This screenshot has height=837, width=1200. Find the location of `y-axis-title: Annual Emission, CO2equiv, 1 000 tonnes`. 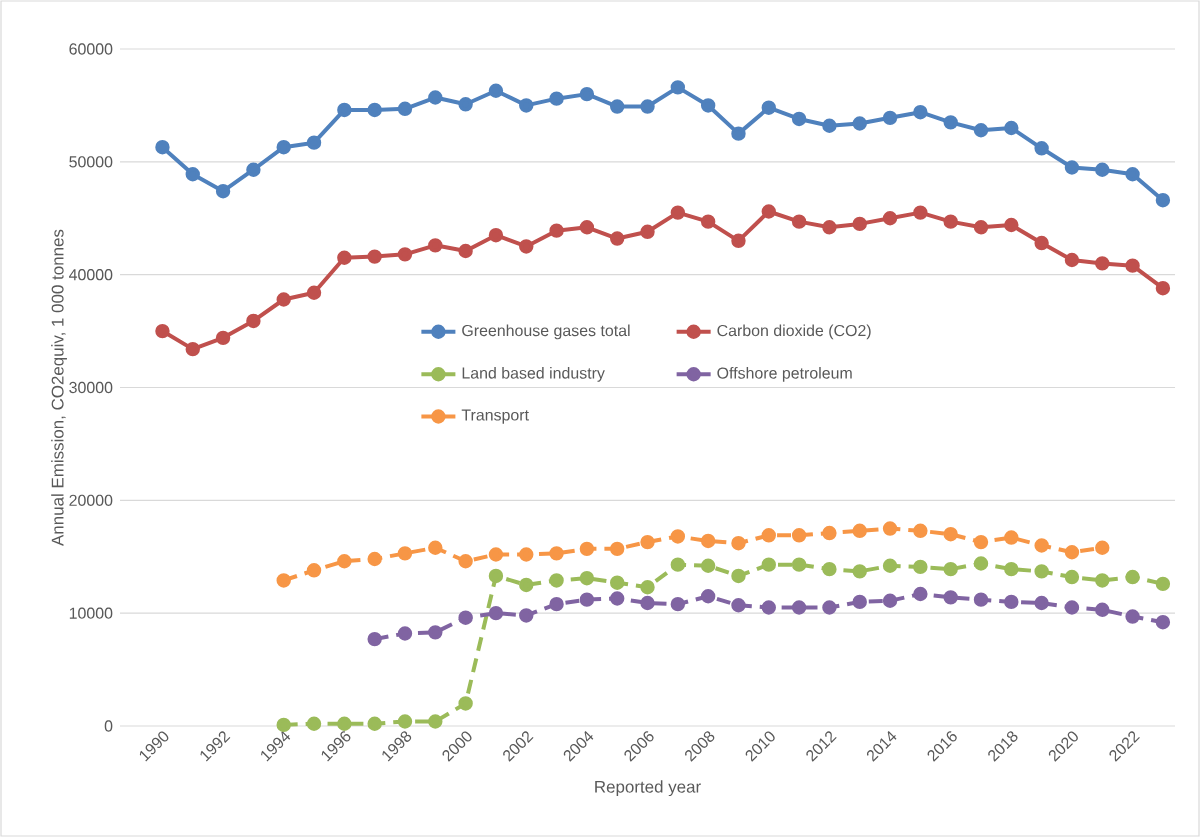

y-axis-title: Annual Emission, CO2equiv, 1 000 tonnes is located at coordinates (59, 387).